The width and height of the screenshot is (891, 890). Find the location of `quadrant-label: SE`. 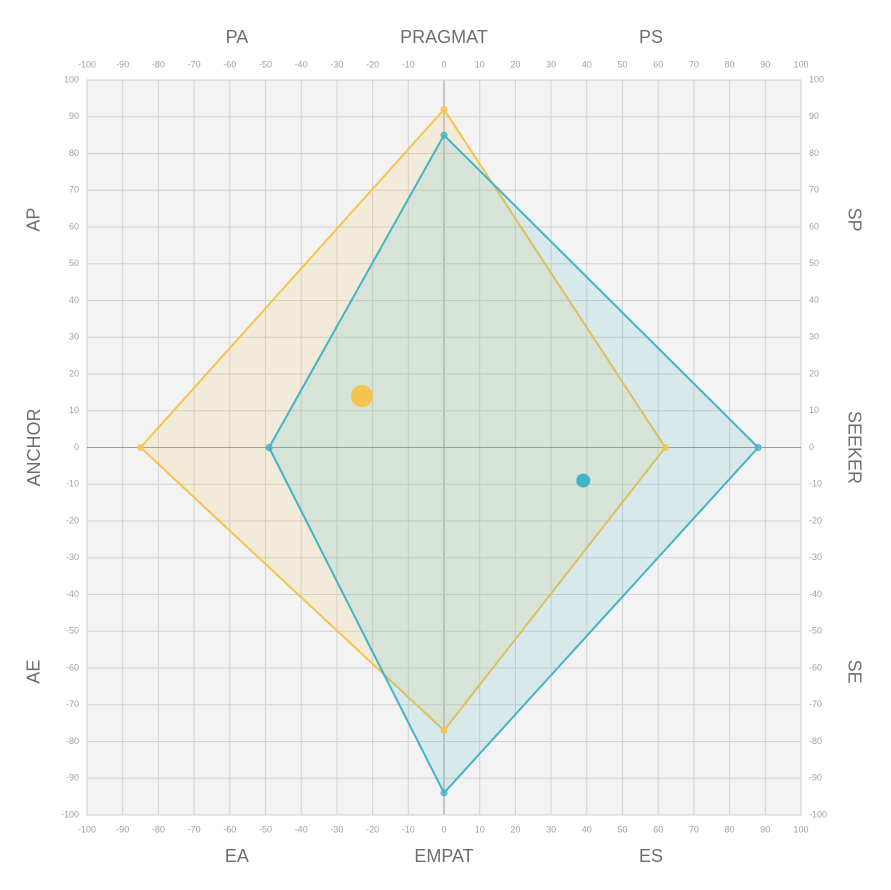

quadrant-label: SE is located at coordinates (854, 672).